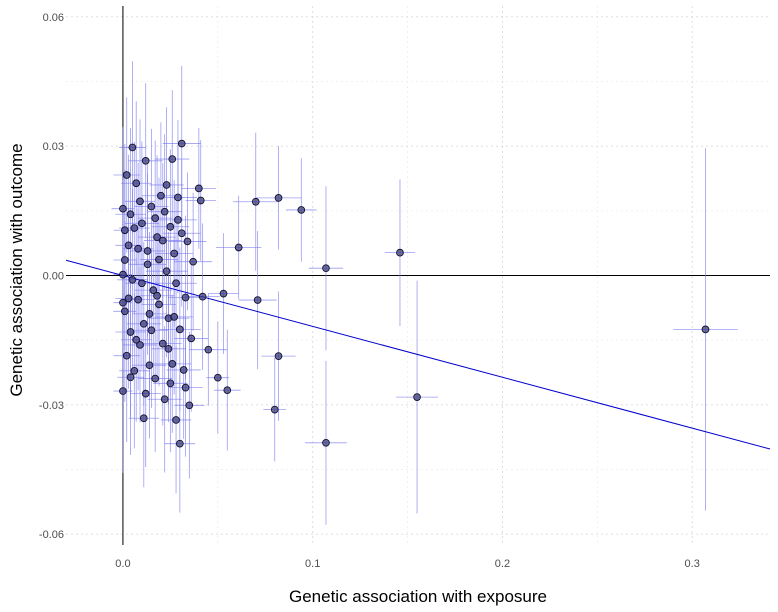 The width and height of the screenshot is (778, 612). What do you see at coordinates (692, 564) in the screenshot?
I see `x-tick-label: 0.3` at bounding box center [692, 564].